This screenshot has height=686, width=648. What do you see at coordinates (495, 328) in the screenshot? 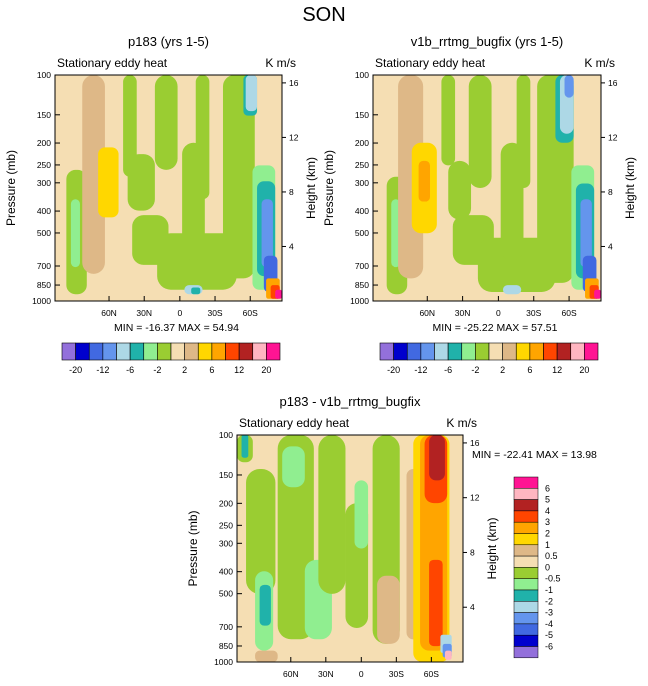
I see `min-max-stats: MIN = -25.22 MAX = 57.51` at bounding box center [495, 328].